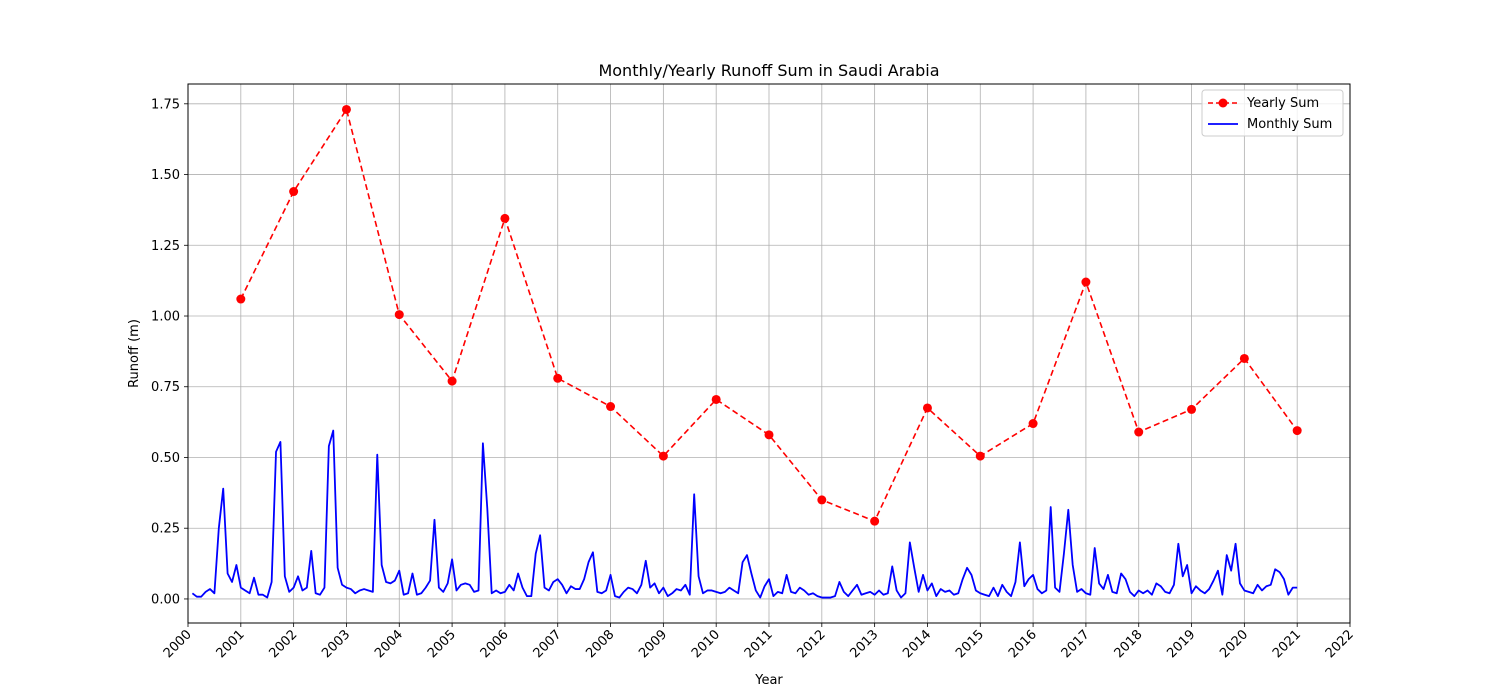 This screenshot has width=1500, height=700. I want to click on y-tick-label: 0.75, so click(165, 387).